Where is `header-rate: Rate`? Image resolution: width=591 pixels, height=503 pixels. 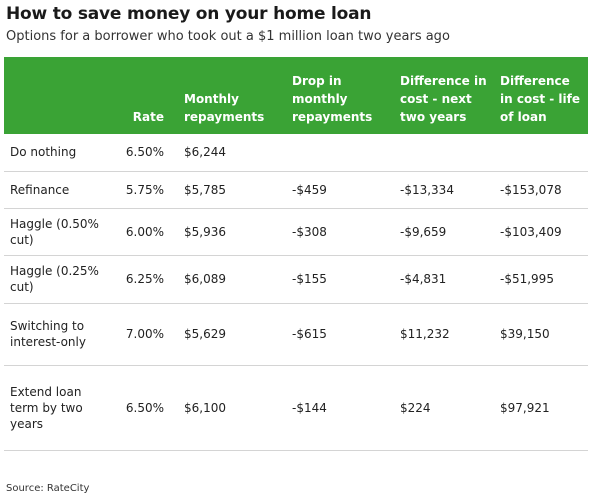
header-rate: Rate is located at coordinates (144, 95).